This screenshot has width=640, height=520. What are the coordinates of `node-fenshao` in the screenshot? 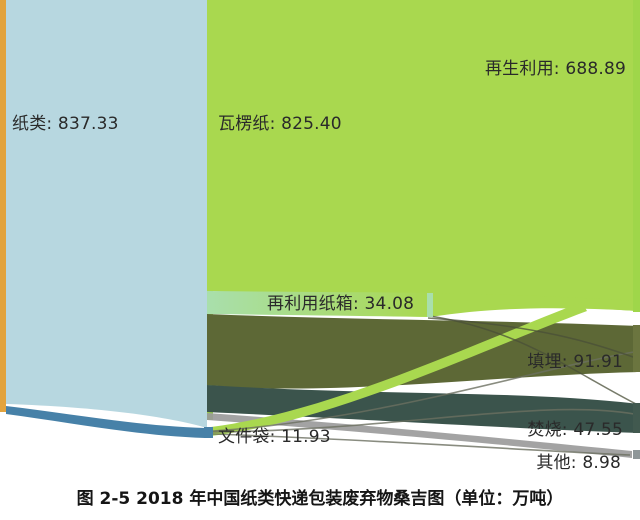 It's located at (636, 418).